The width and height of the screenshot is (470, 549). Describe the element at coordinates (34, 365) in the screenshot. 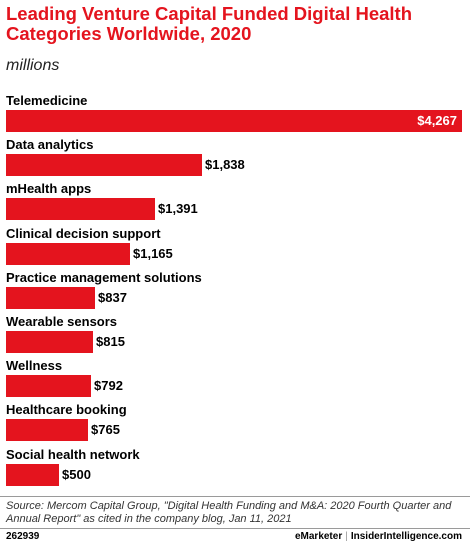

I see `category-label: Wellness` at that location.